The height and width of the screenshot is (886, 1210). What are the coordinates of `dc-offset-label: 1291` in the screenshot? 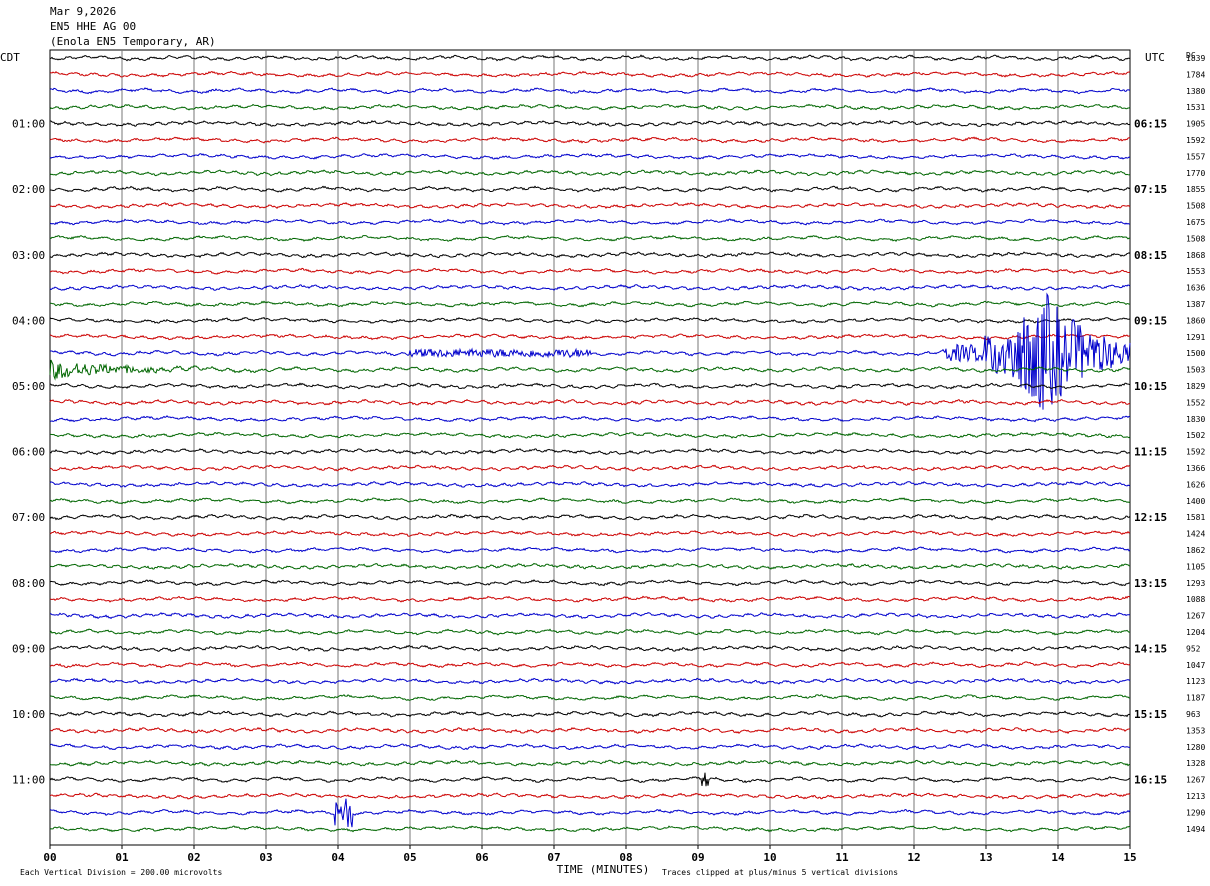 It's located at (1195, 337).